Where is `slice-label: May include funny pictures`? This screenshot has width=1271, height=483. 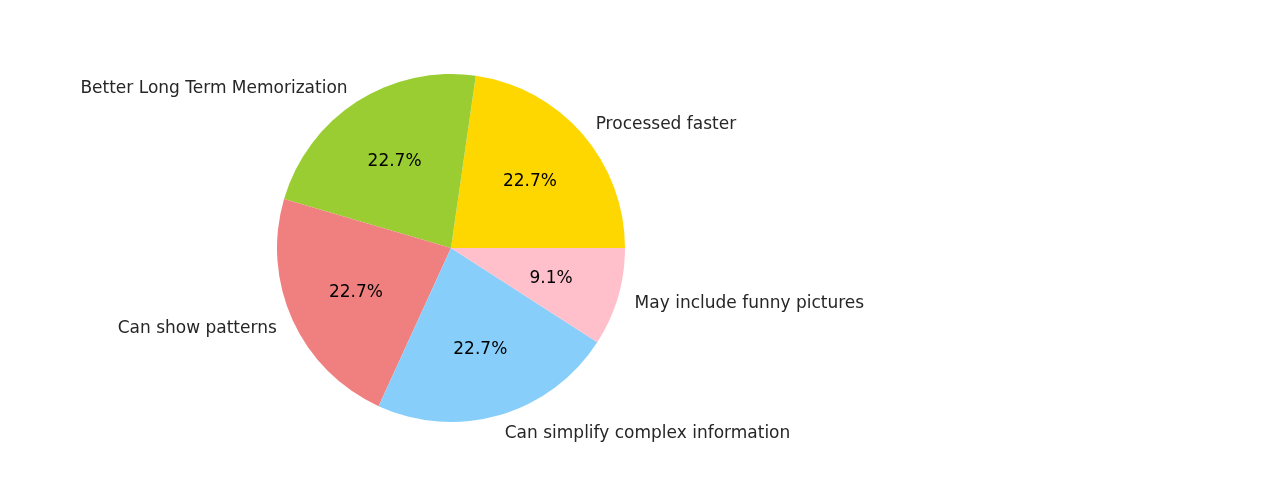 slice-label: May include funny pictures is located at coordinates (749, 302).